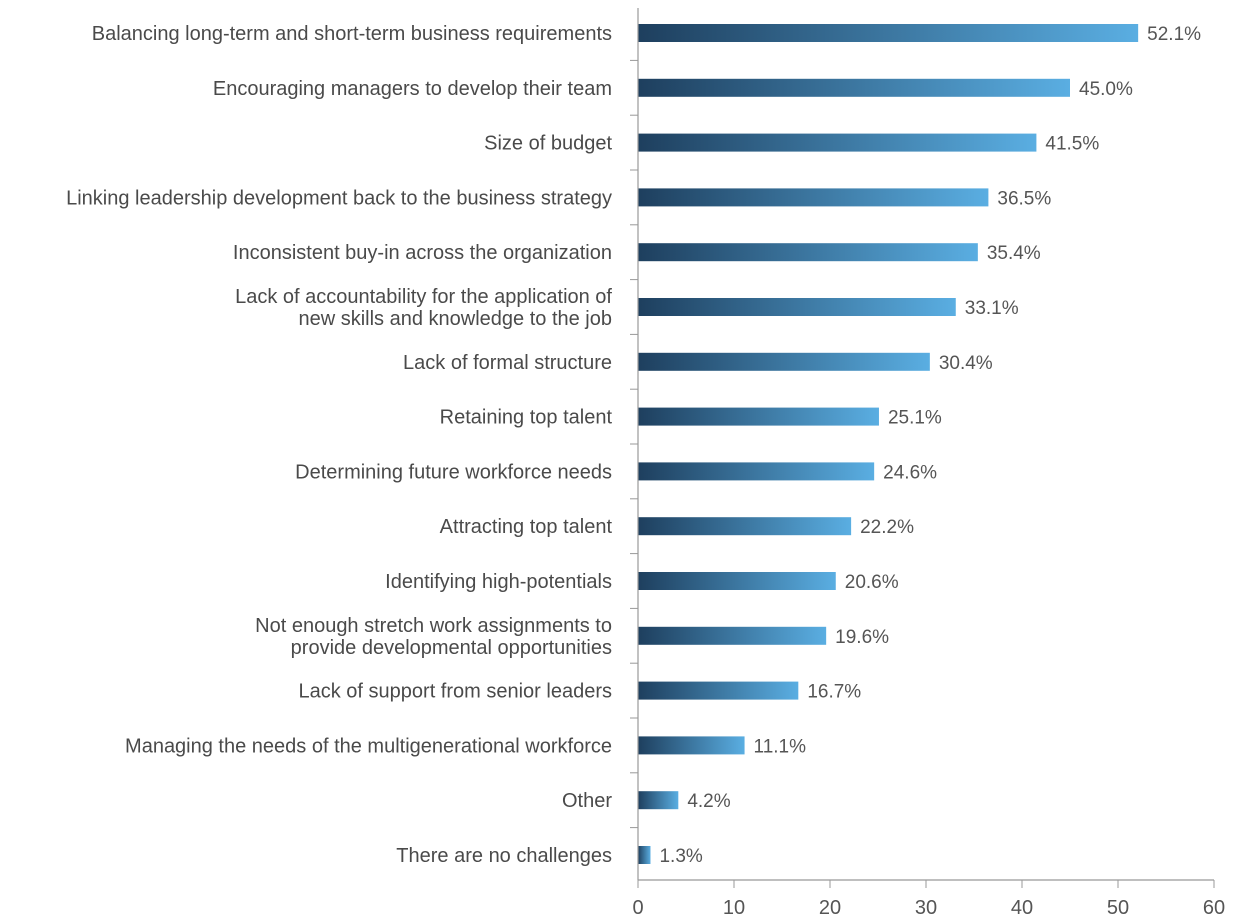 This screenshot has width=1246, height=923. Describe the element at coordinates (587, 801) in the screenshot. I see `category-label: Other` at that location.